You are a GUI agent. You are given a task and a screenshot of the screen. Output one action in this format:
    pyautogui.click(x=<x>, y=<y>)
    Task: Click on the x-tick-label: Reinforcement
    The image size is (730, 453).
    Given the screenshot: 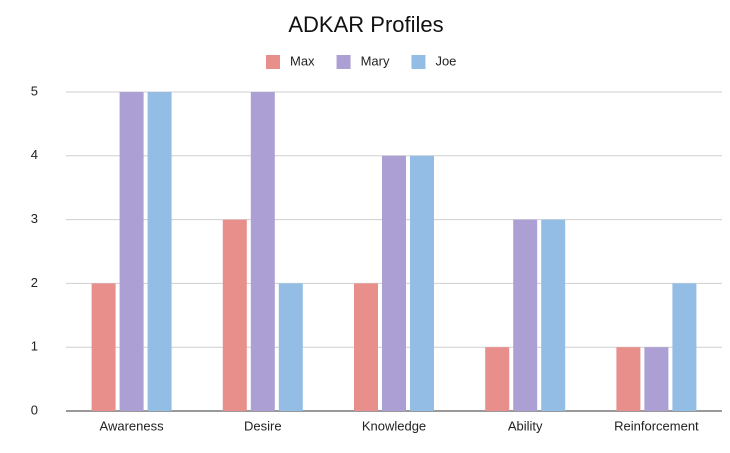 What is the action you would take?
    pyautogui.click(x=656, y=425)
    